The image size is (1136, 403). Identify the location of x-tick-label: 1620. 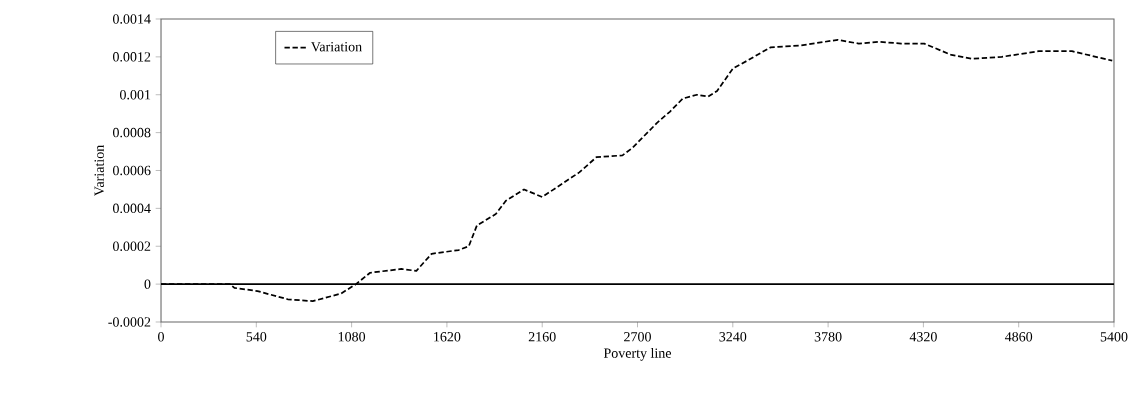
(447, 337).